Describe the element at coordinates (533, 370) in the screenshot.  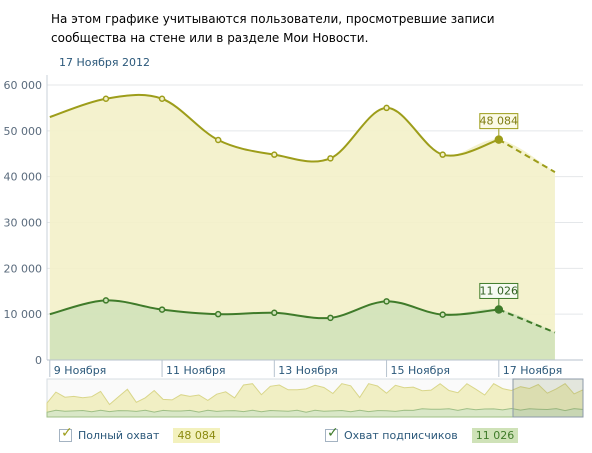
I see `x-tick-label: 17 Ноября` at that location.